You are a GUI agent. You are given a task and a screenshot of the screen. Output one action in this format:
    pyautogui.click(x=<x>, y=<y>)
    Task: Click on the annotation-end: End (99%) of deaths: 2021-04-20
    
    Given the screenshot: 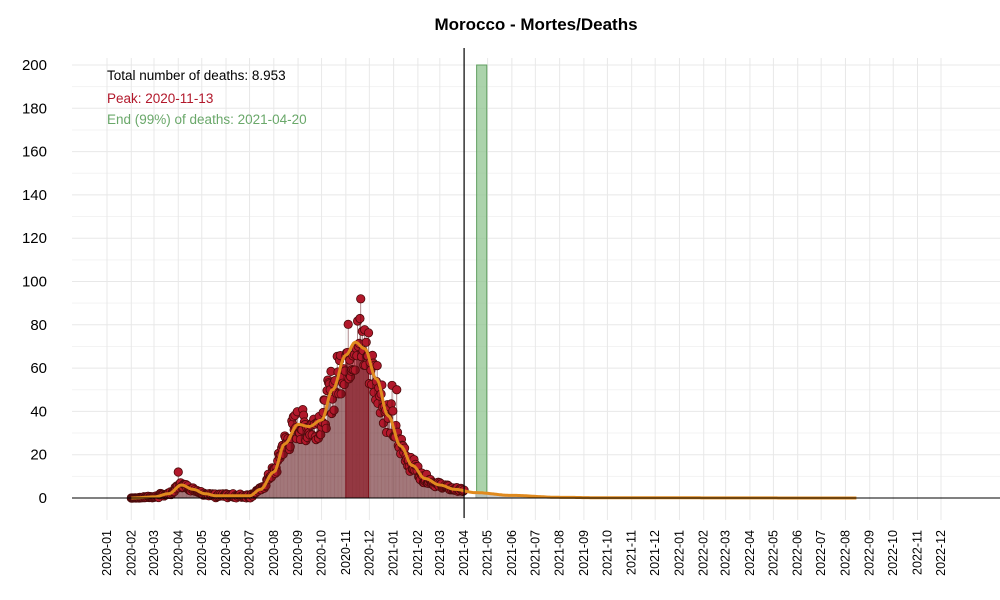 What is the action you would take?
    pyautogui.click(x=207, y=119)
    